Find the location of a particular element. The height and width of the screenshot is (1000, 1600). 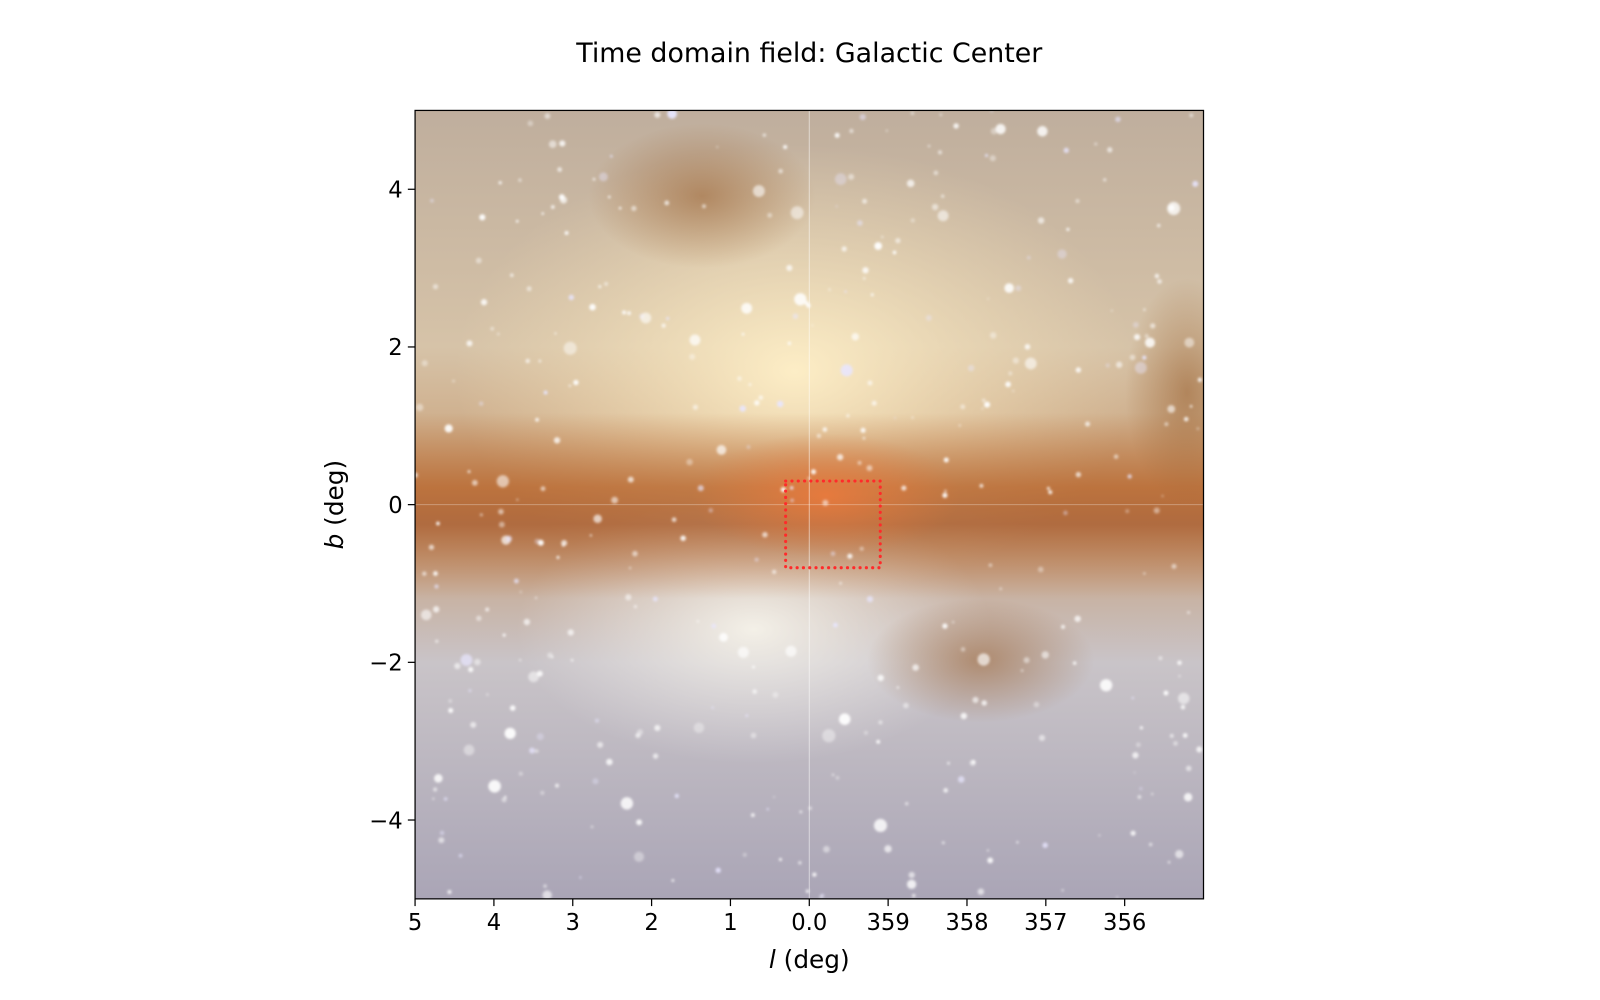

core-glow is located at coordinates (825, 495).